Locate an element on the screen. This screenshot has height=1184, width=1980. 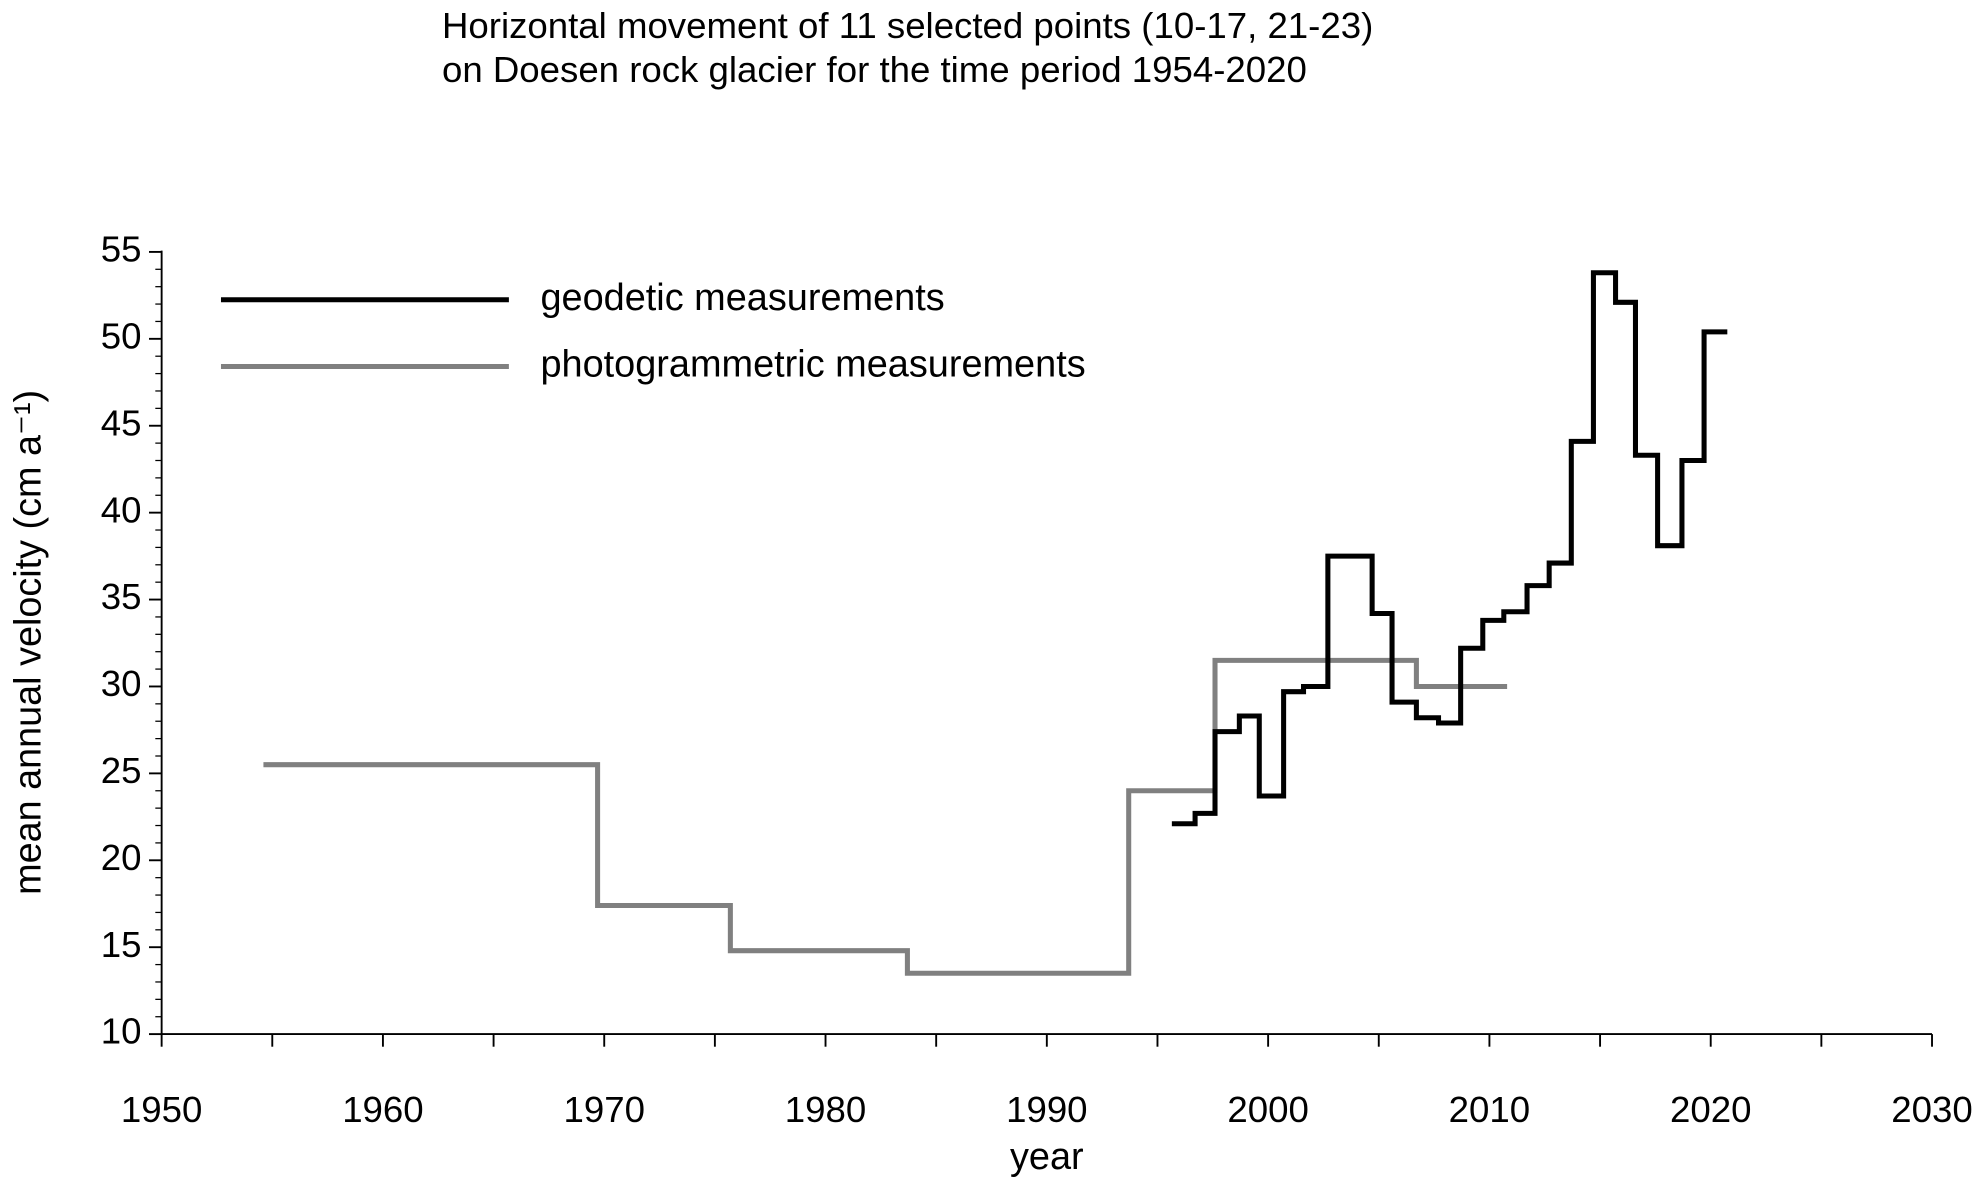
x-tick-label: 1990 is located at coordinates (1046, 1109).